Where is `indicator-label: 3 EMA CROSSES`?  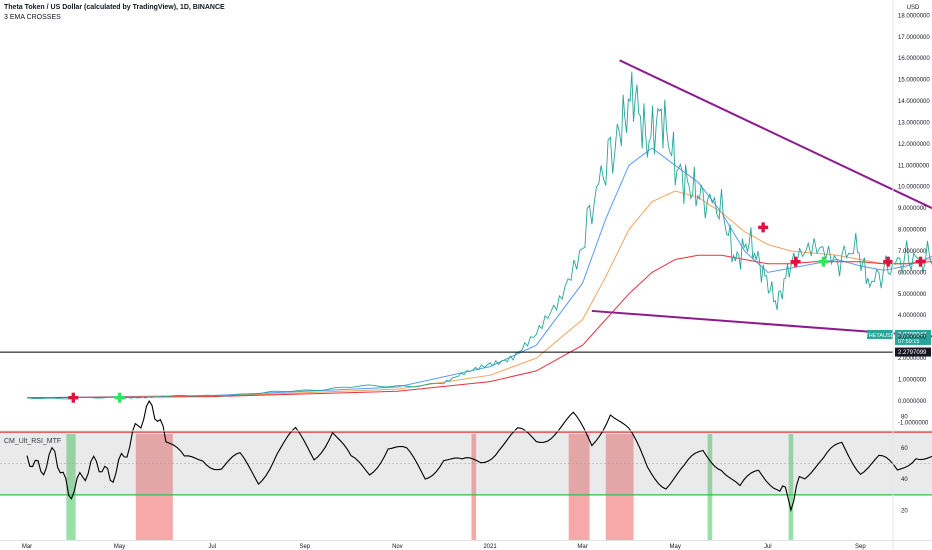
indicator-label: 3 EMA CROSSES is located at coordinates (32, 17).